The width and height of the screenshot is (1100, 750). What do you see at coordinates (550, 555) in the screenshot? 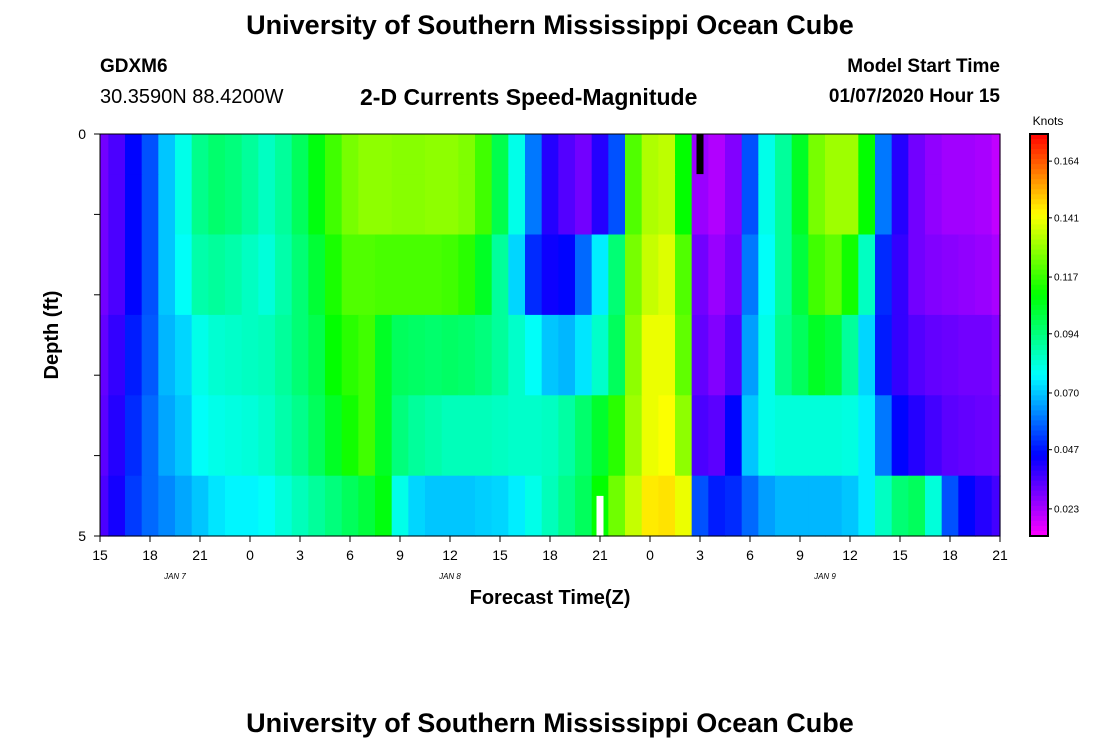
I see `x-tick-label: 18` at bounding box center [550, 555].